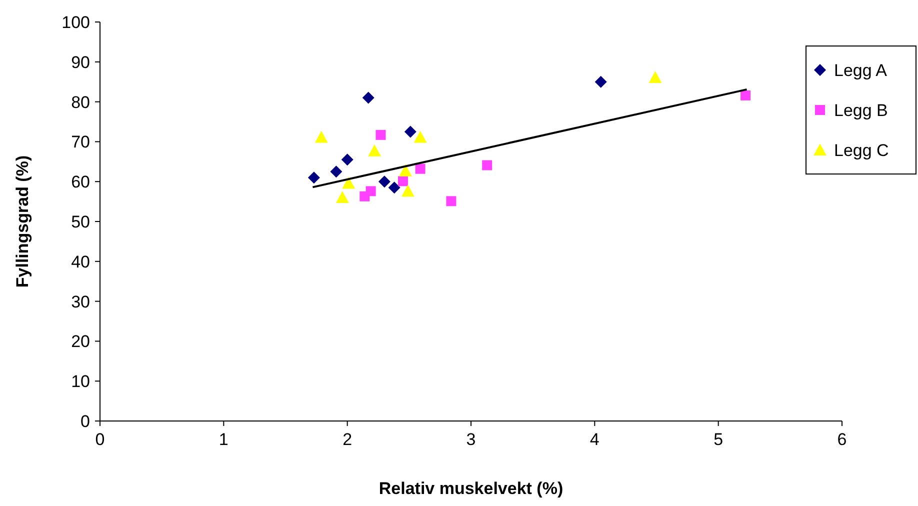  I want to click on y-tick-label: 30, so click(80, 302).